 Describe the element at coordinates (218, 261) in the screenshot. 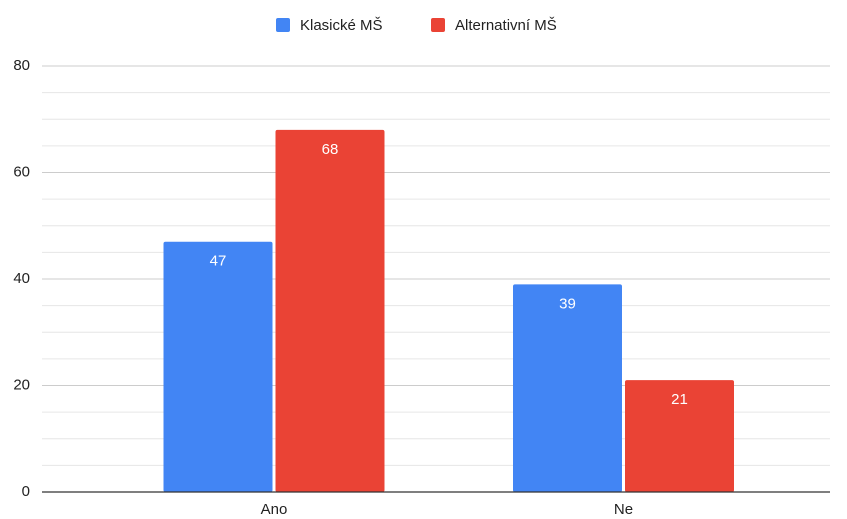

I see `data-label: 47` at that location.